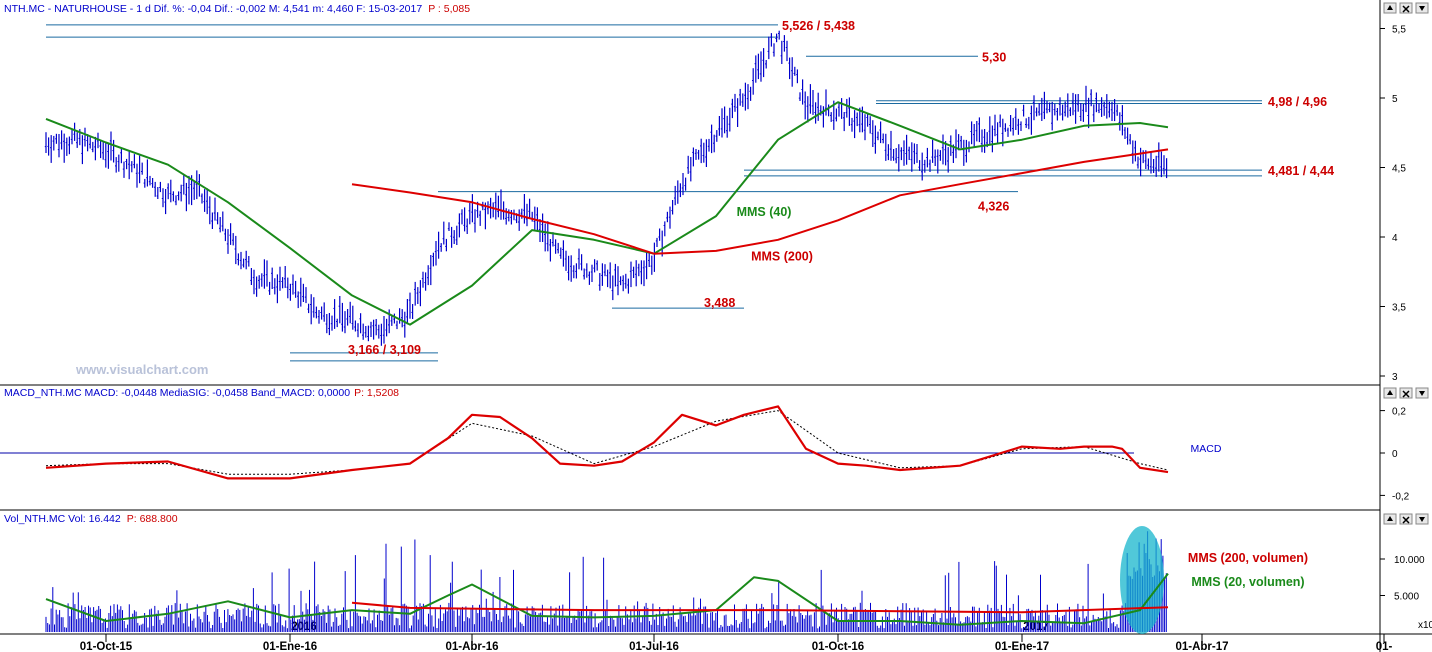 Image resolution: width=1432 pixels, height=652 pixels. Describe the element at coordinates (764, 212) in the screenshot. I see `mms40-label: MMS (40)` at that location.